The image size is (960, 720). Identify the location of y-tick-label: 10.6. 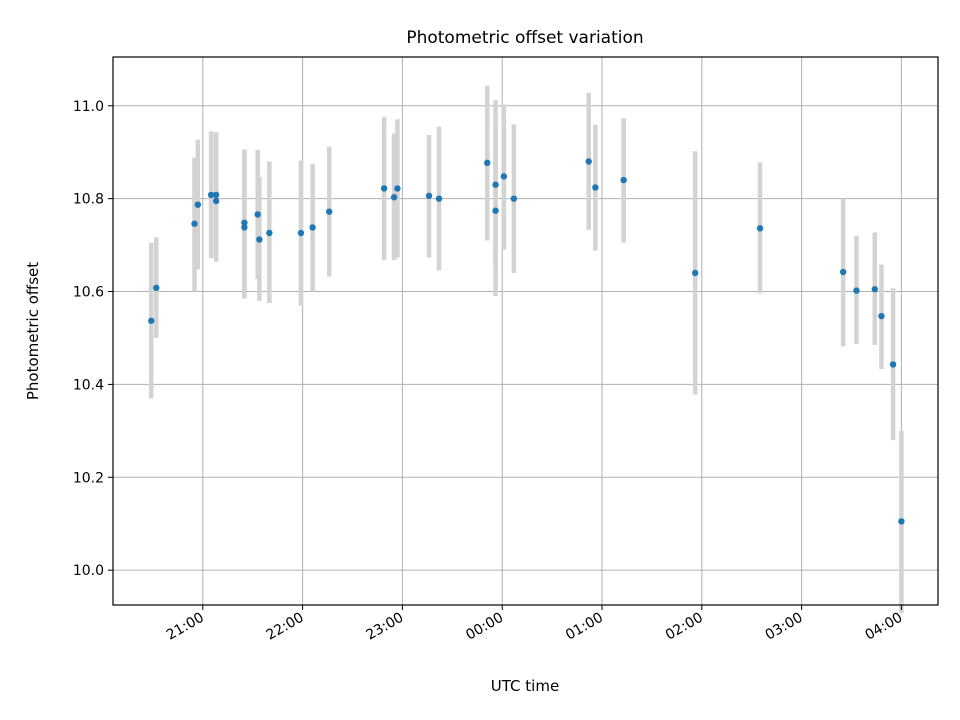
(88, 293).